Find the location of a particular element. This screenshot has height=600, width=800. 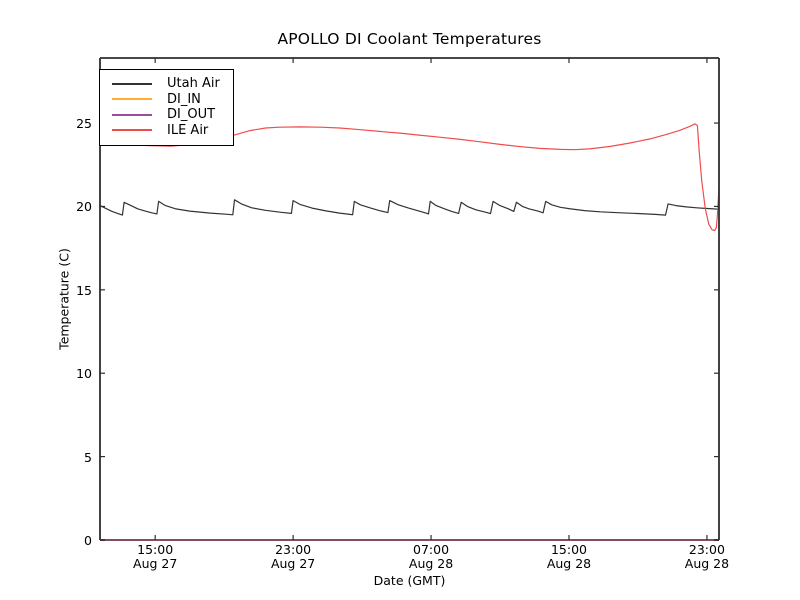

legend-item-di-in: DI_IN is located at coordinates (166, 100).